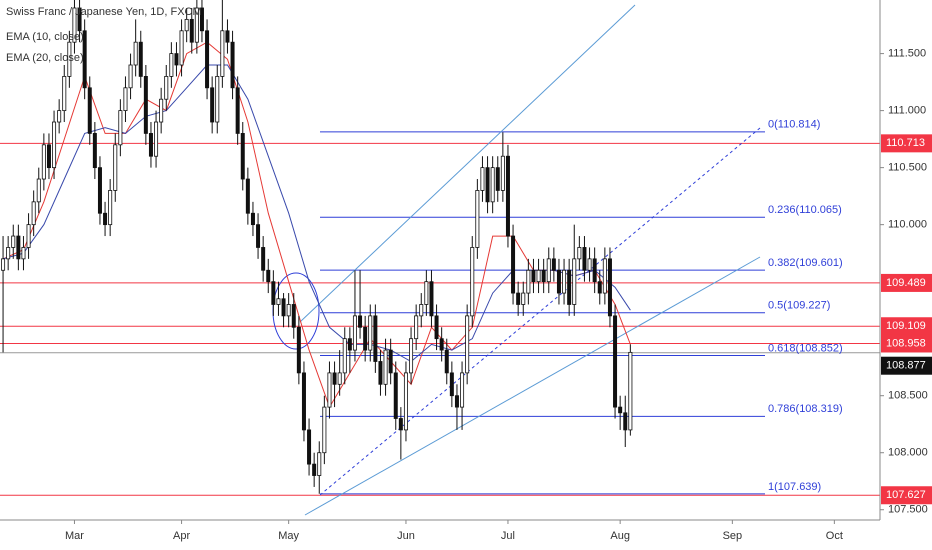 The height and width of the screenshot is (550, 932). I want to click on x-tick-label: Jul, so click(508, 536).